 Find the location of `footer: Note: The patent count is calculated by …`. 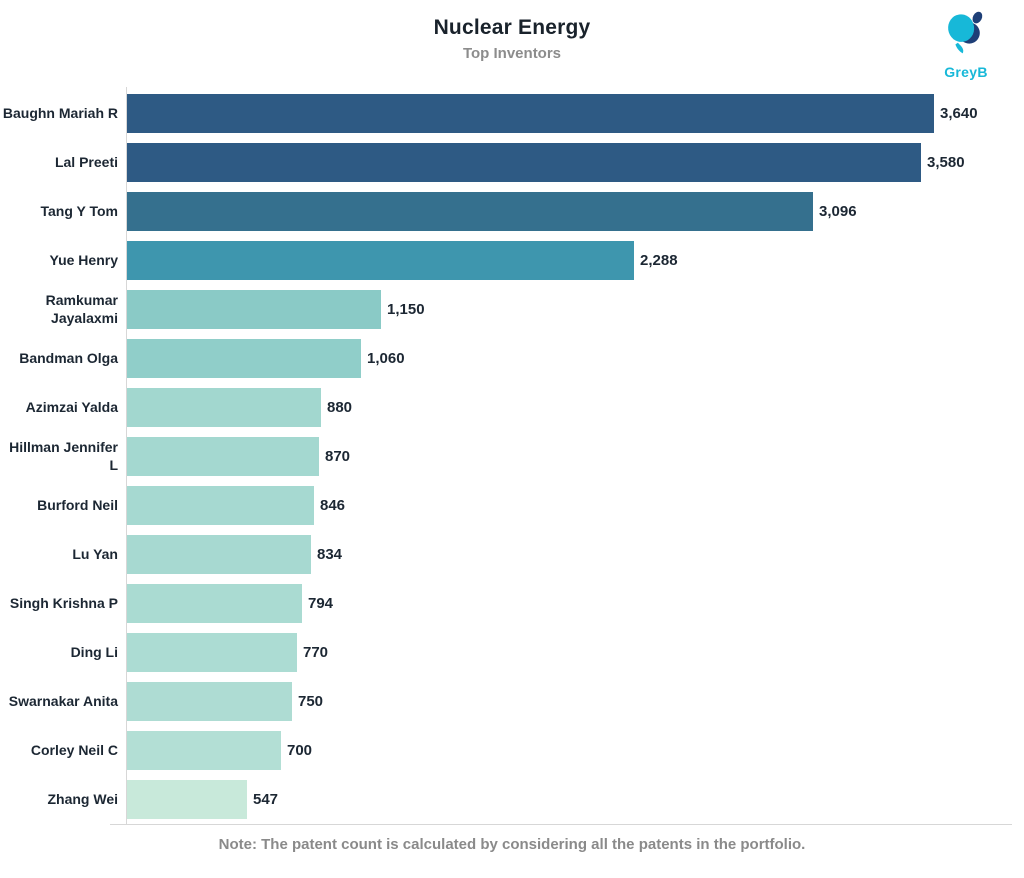

footer: Note: The patent count is calculated by … is located at coordinates (512, 844).